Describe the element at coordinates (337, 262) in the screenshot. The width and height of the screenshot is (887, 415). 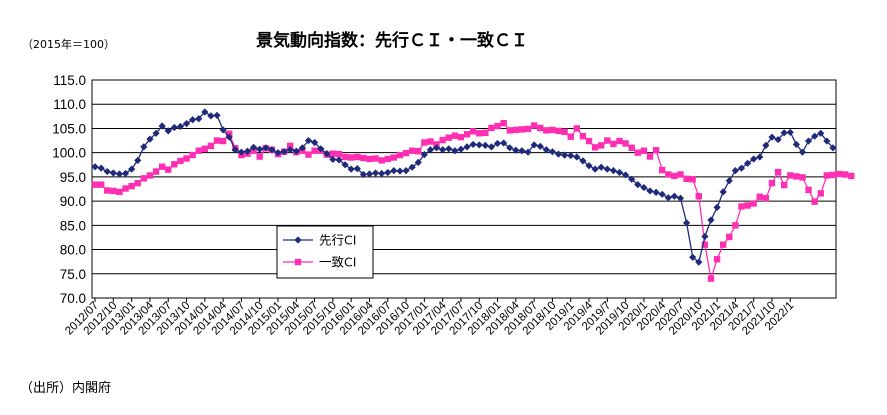
I see `legend-coincident-label: 一致CI` at that location.